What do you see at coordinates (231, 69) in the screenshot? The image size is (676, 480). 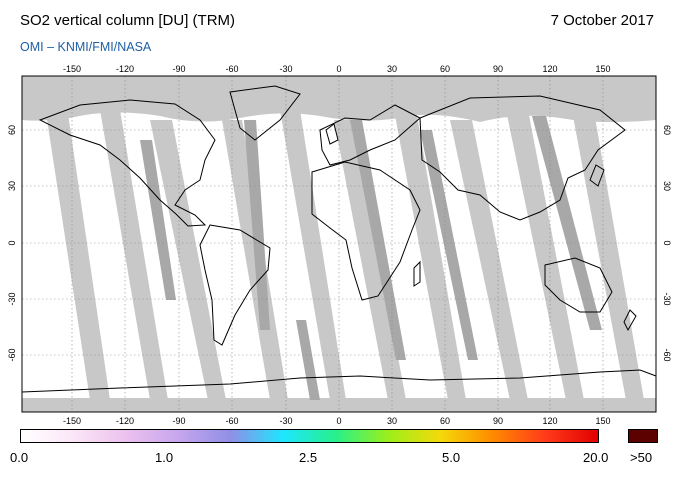 I see `top-tick-label: -60` at bounding box center [231, 69].